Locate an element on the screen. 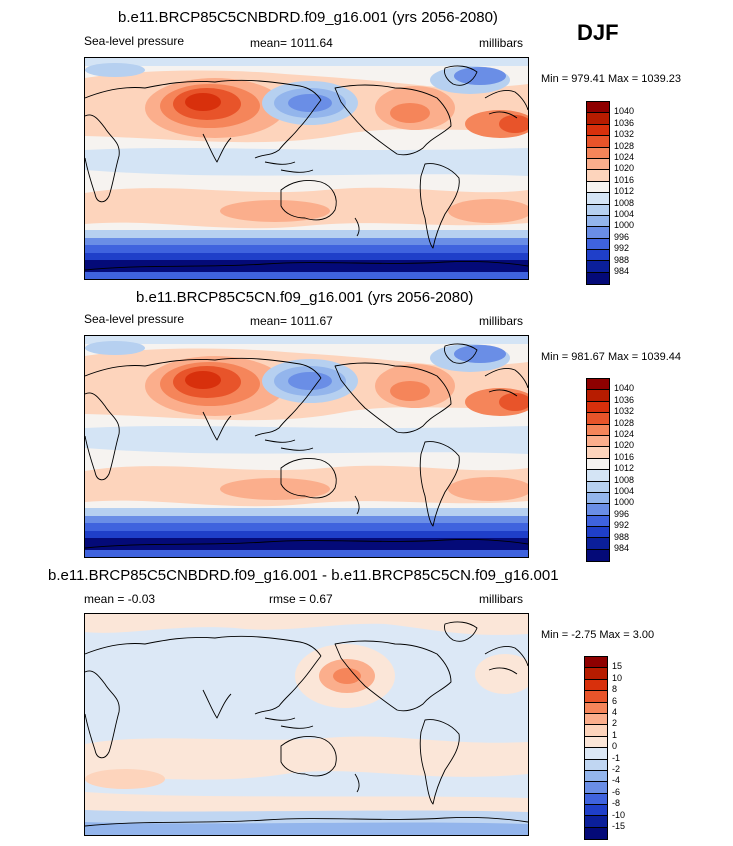  panel3-mean-label: mean = -0.03 is located at coordinates (120, 599).